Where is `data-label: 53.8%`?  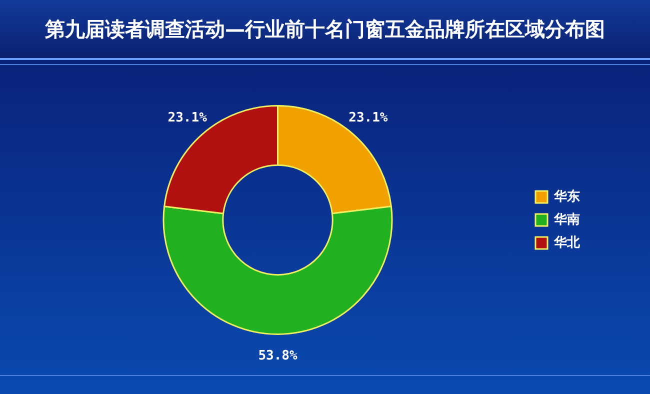
data-label: 53.8% is located at coordinates (278, 356).